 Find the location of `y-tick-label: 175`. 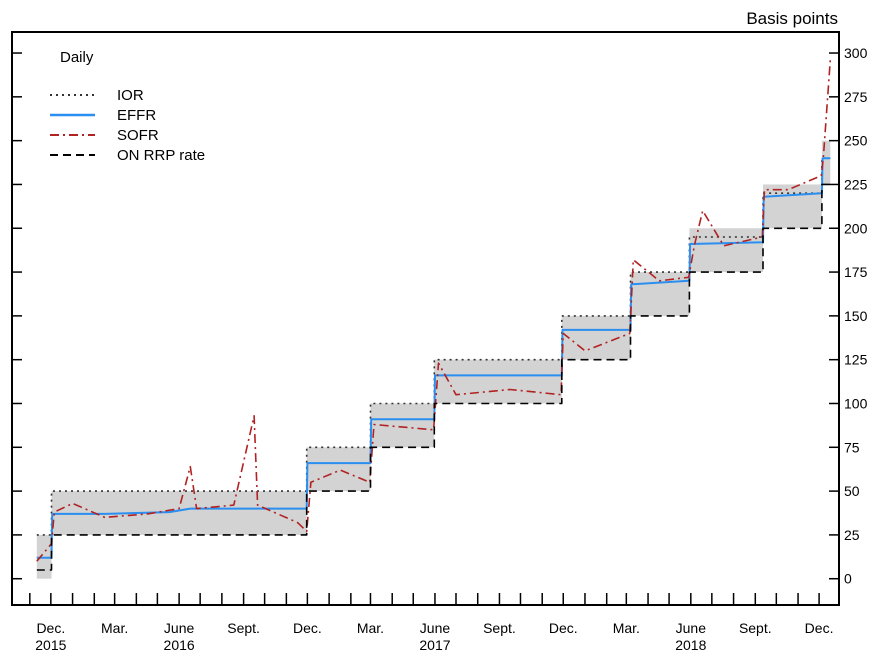

y-tick-label: 175 is located at coordinates (856, 272).